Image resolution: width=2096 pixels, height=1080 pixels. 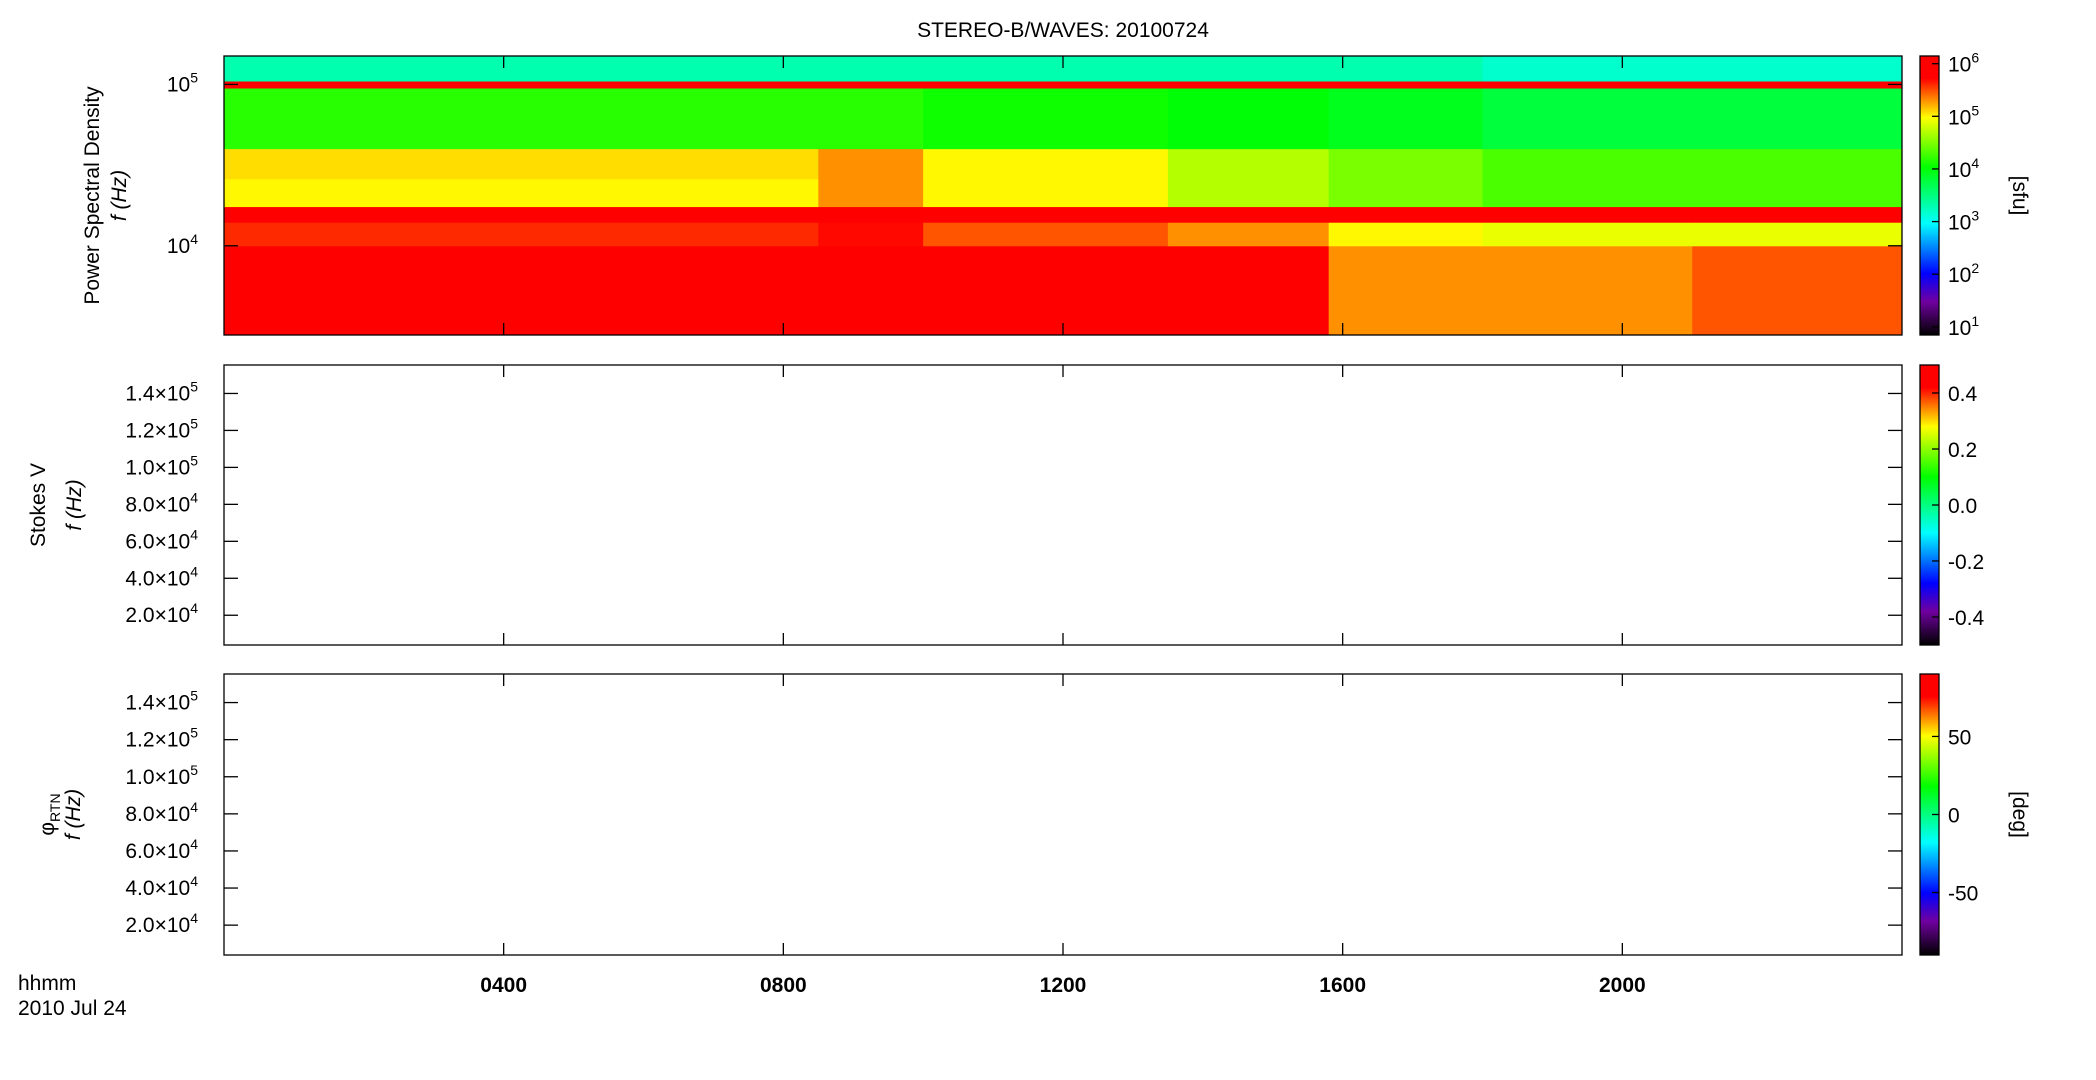 I want to click on colorbar-label: [deg], so click(x=2019, y=814).